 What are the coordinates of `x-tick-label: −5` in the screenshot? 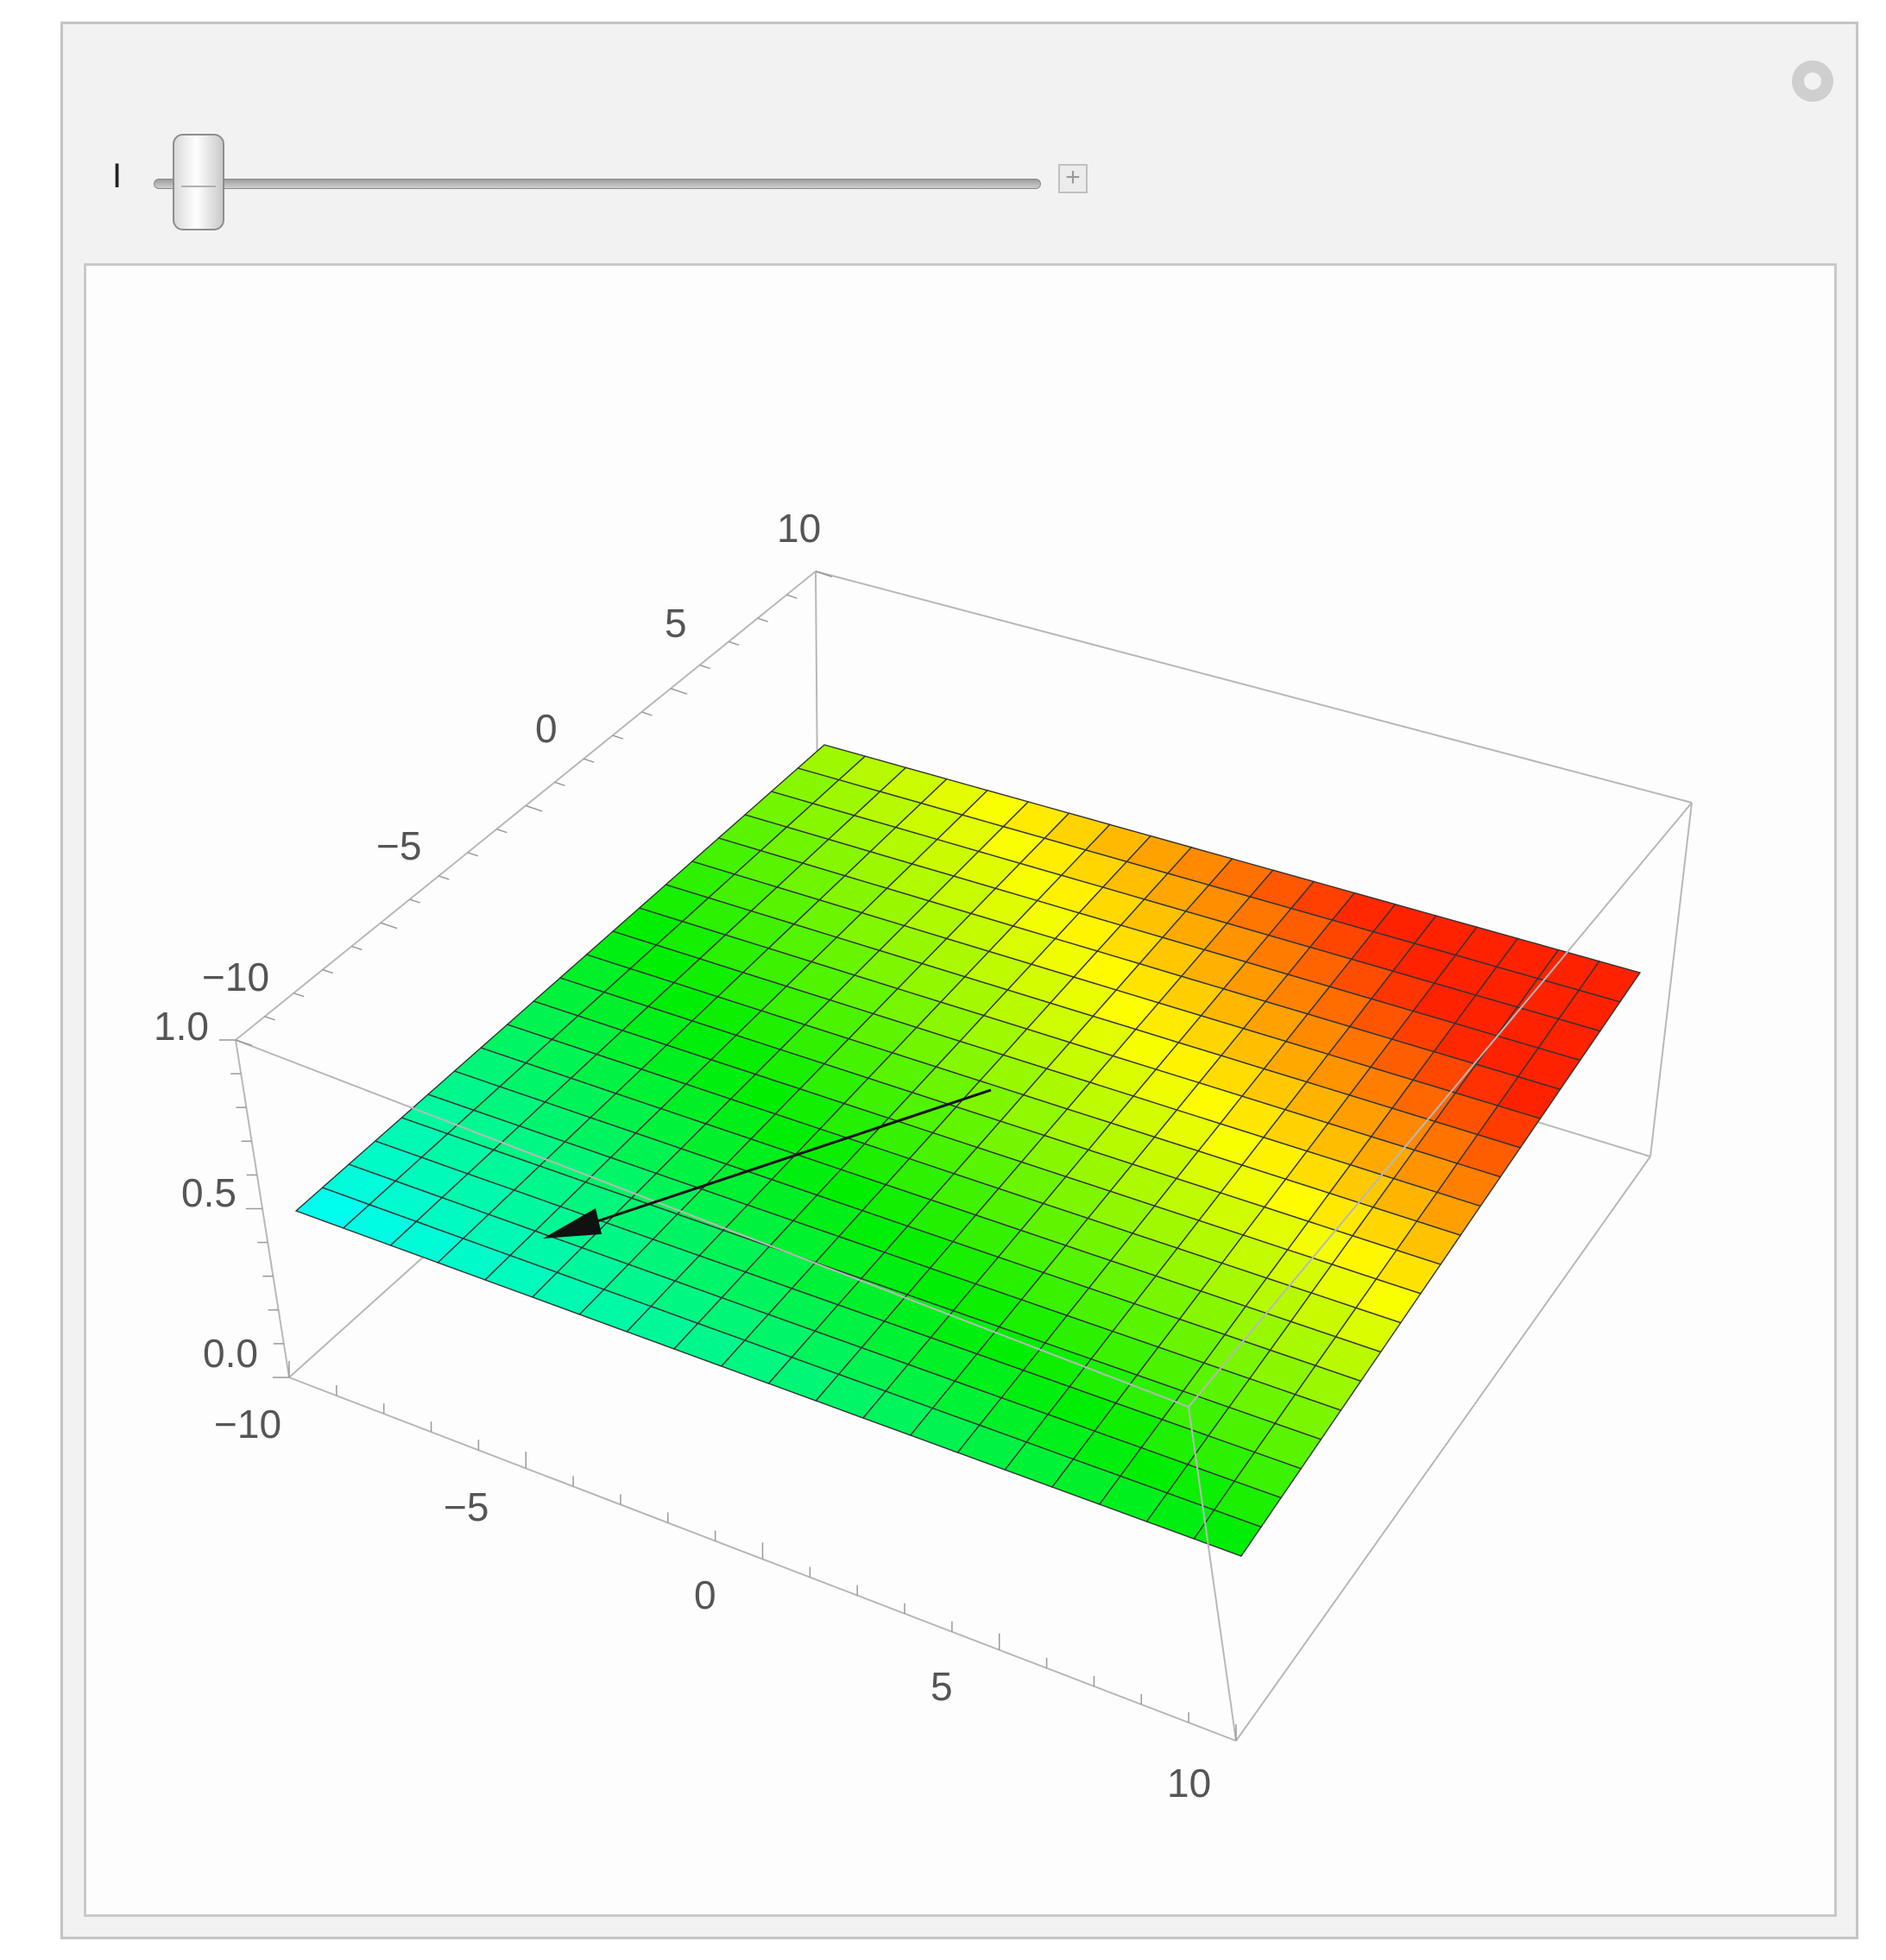 It's located at (466, 1506).